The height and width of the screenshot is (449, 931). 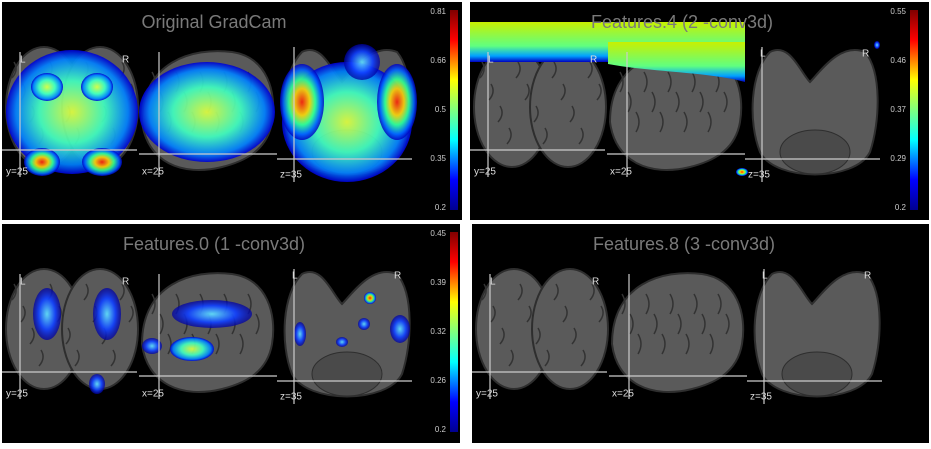 I want to click on colorbar-label: 0.45, so click(x=438, y=233).